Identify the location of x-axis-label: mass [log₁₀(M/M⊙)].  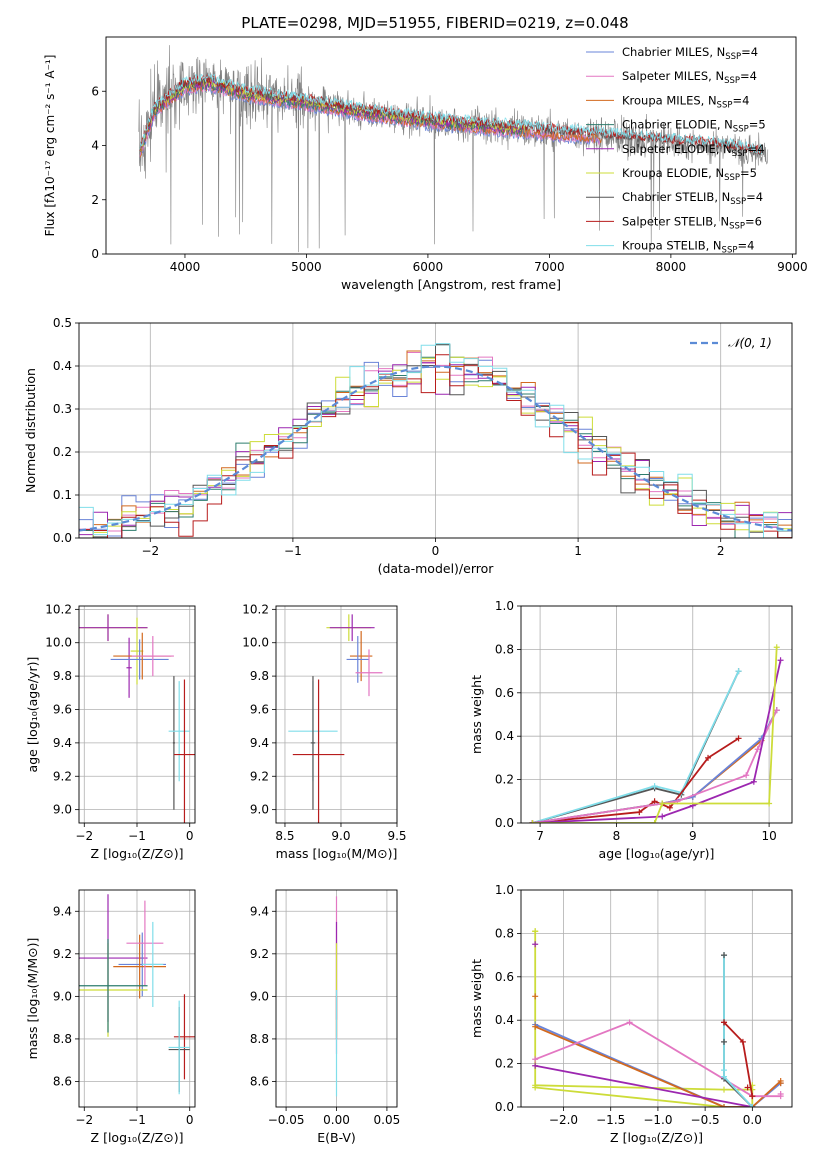
(337, 853).